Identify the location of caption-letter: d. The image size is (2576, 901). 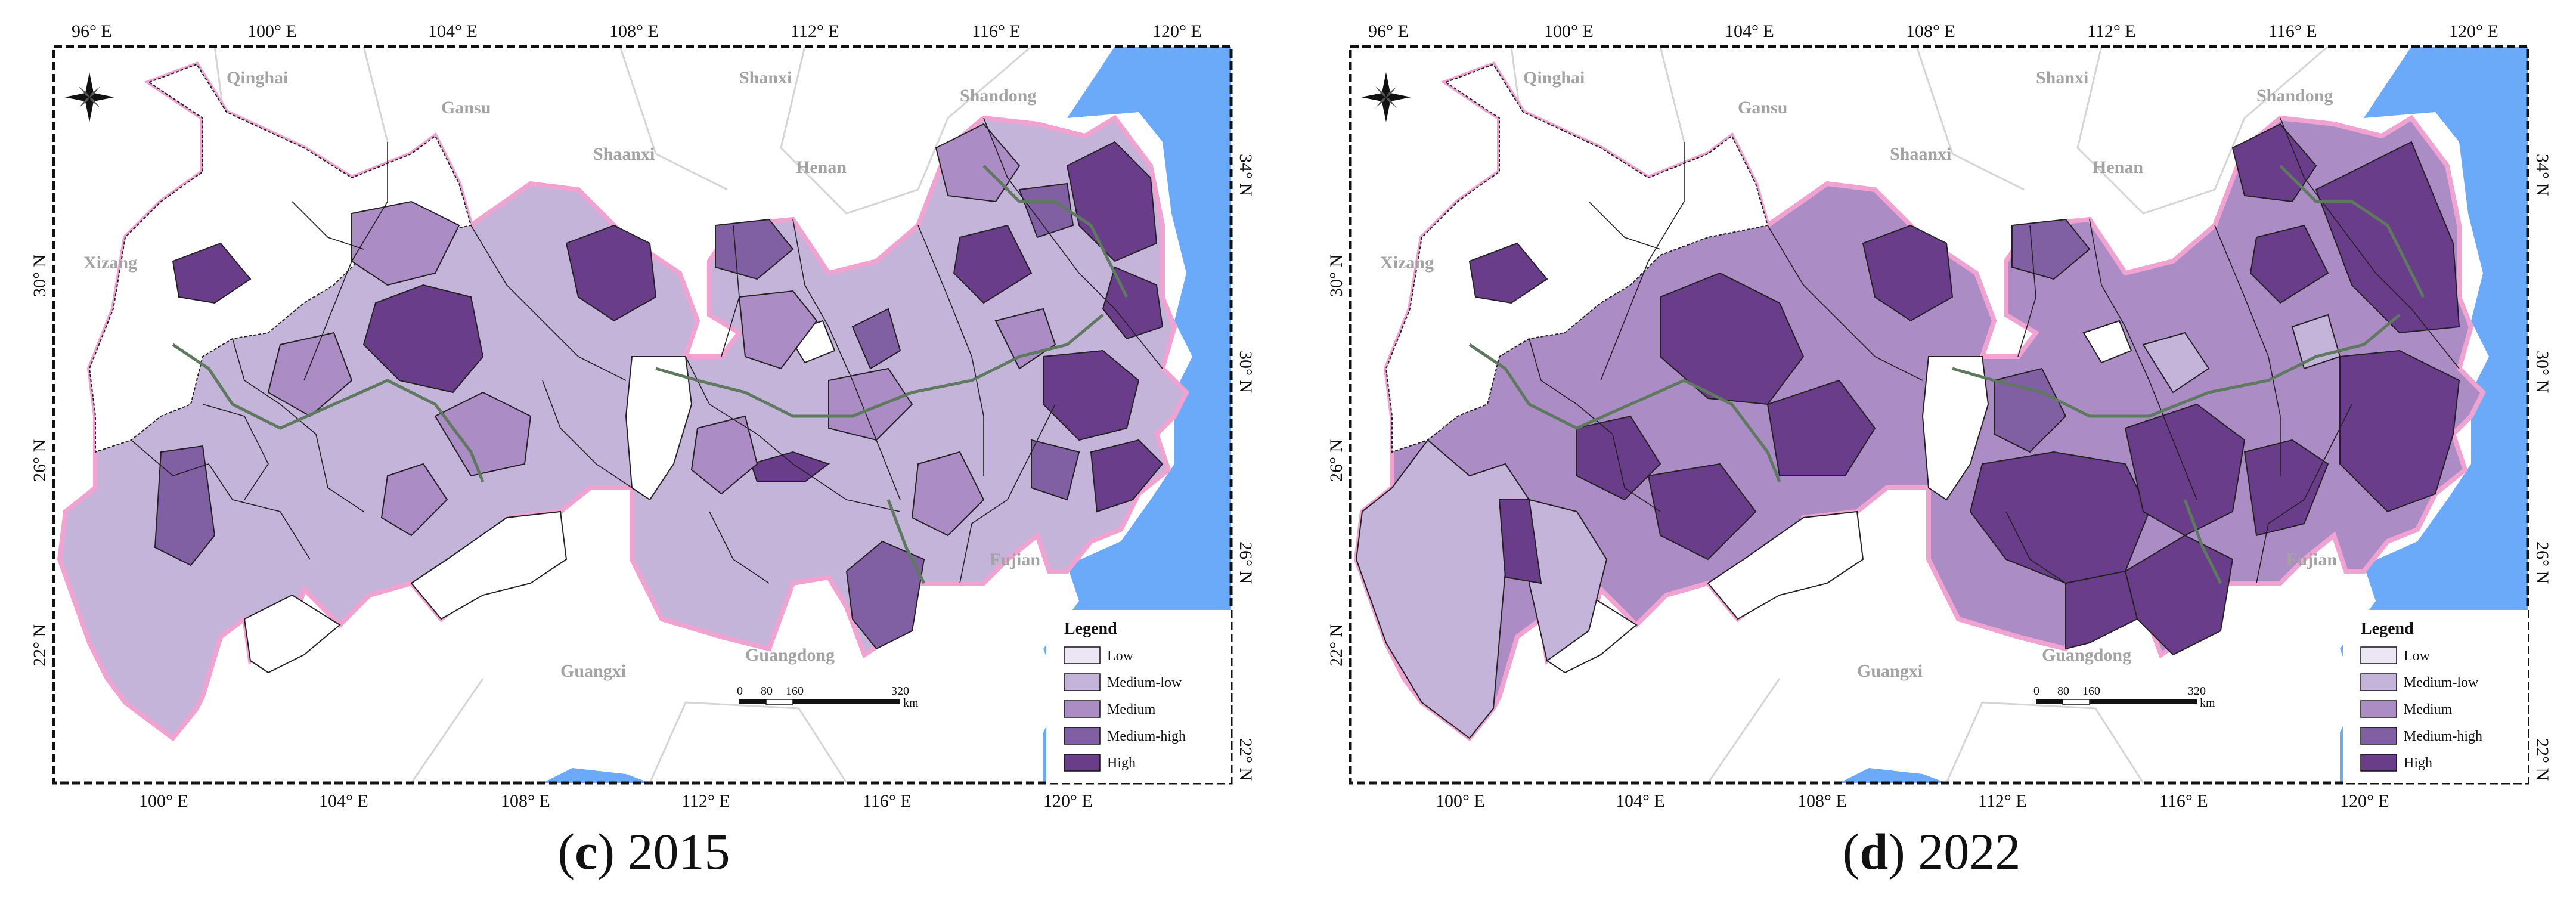
(1874, 852).